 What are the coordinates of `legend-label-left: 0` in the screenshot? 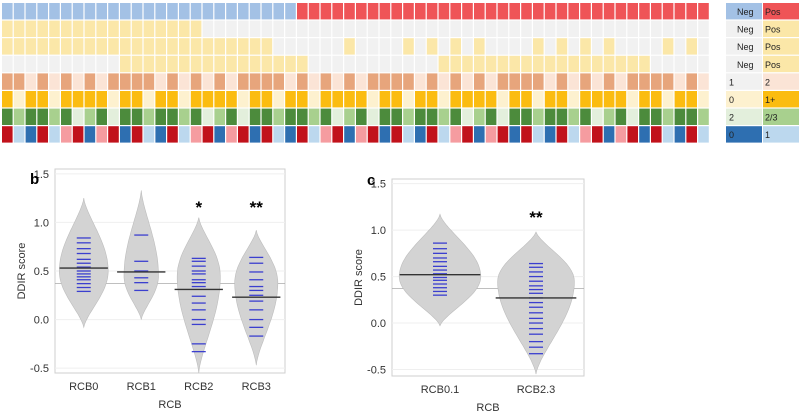 It's located at (731, 135).